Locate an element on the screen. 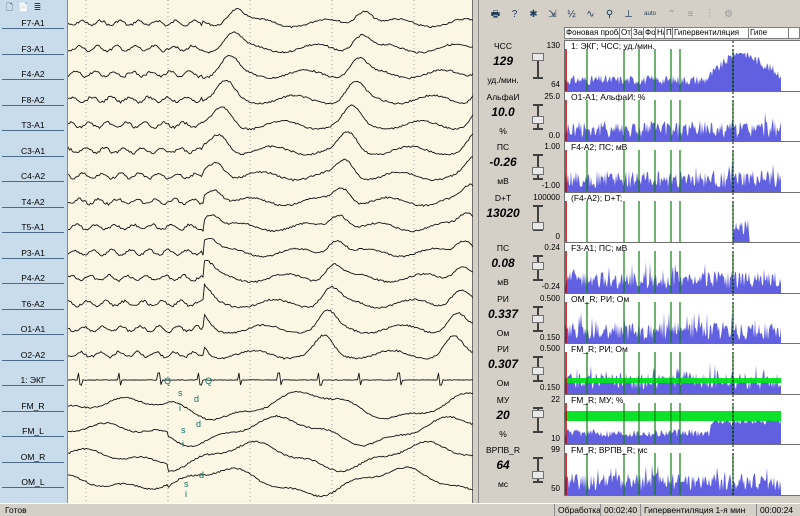 The width and height of the screenshot is (800, 516). trend-caption: F3-A1; ПС; мВ is located at coordinates (599, 248).